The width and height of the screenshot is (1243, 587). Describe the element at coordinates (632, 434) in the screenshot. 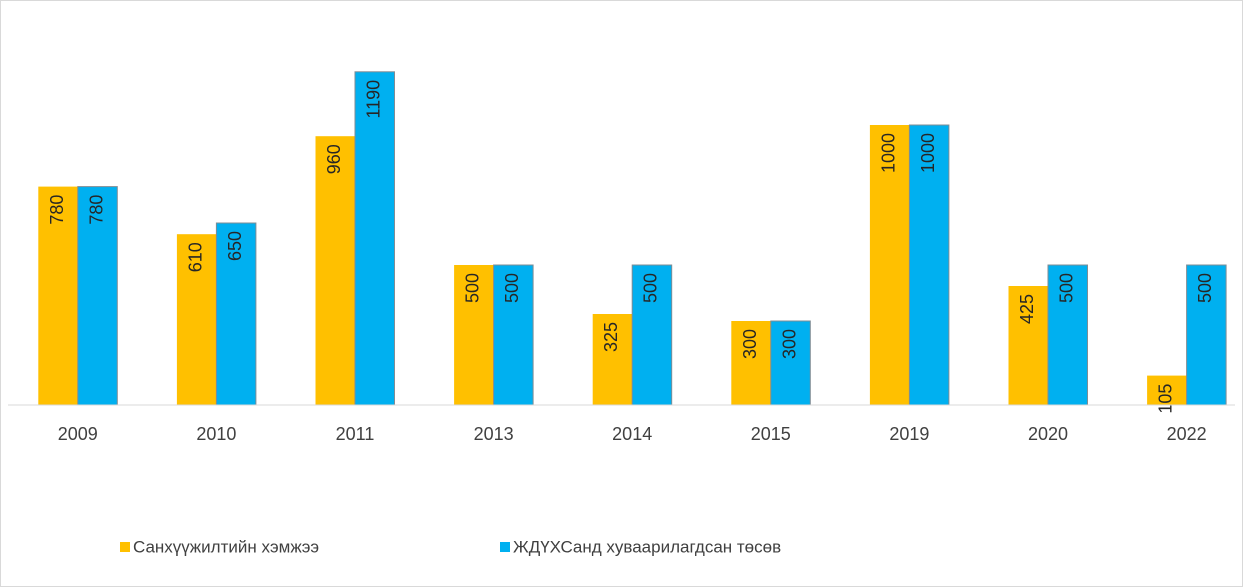

I see `x-tick-label: 2014` at that location.